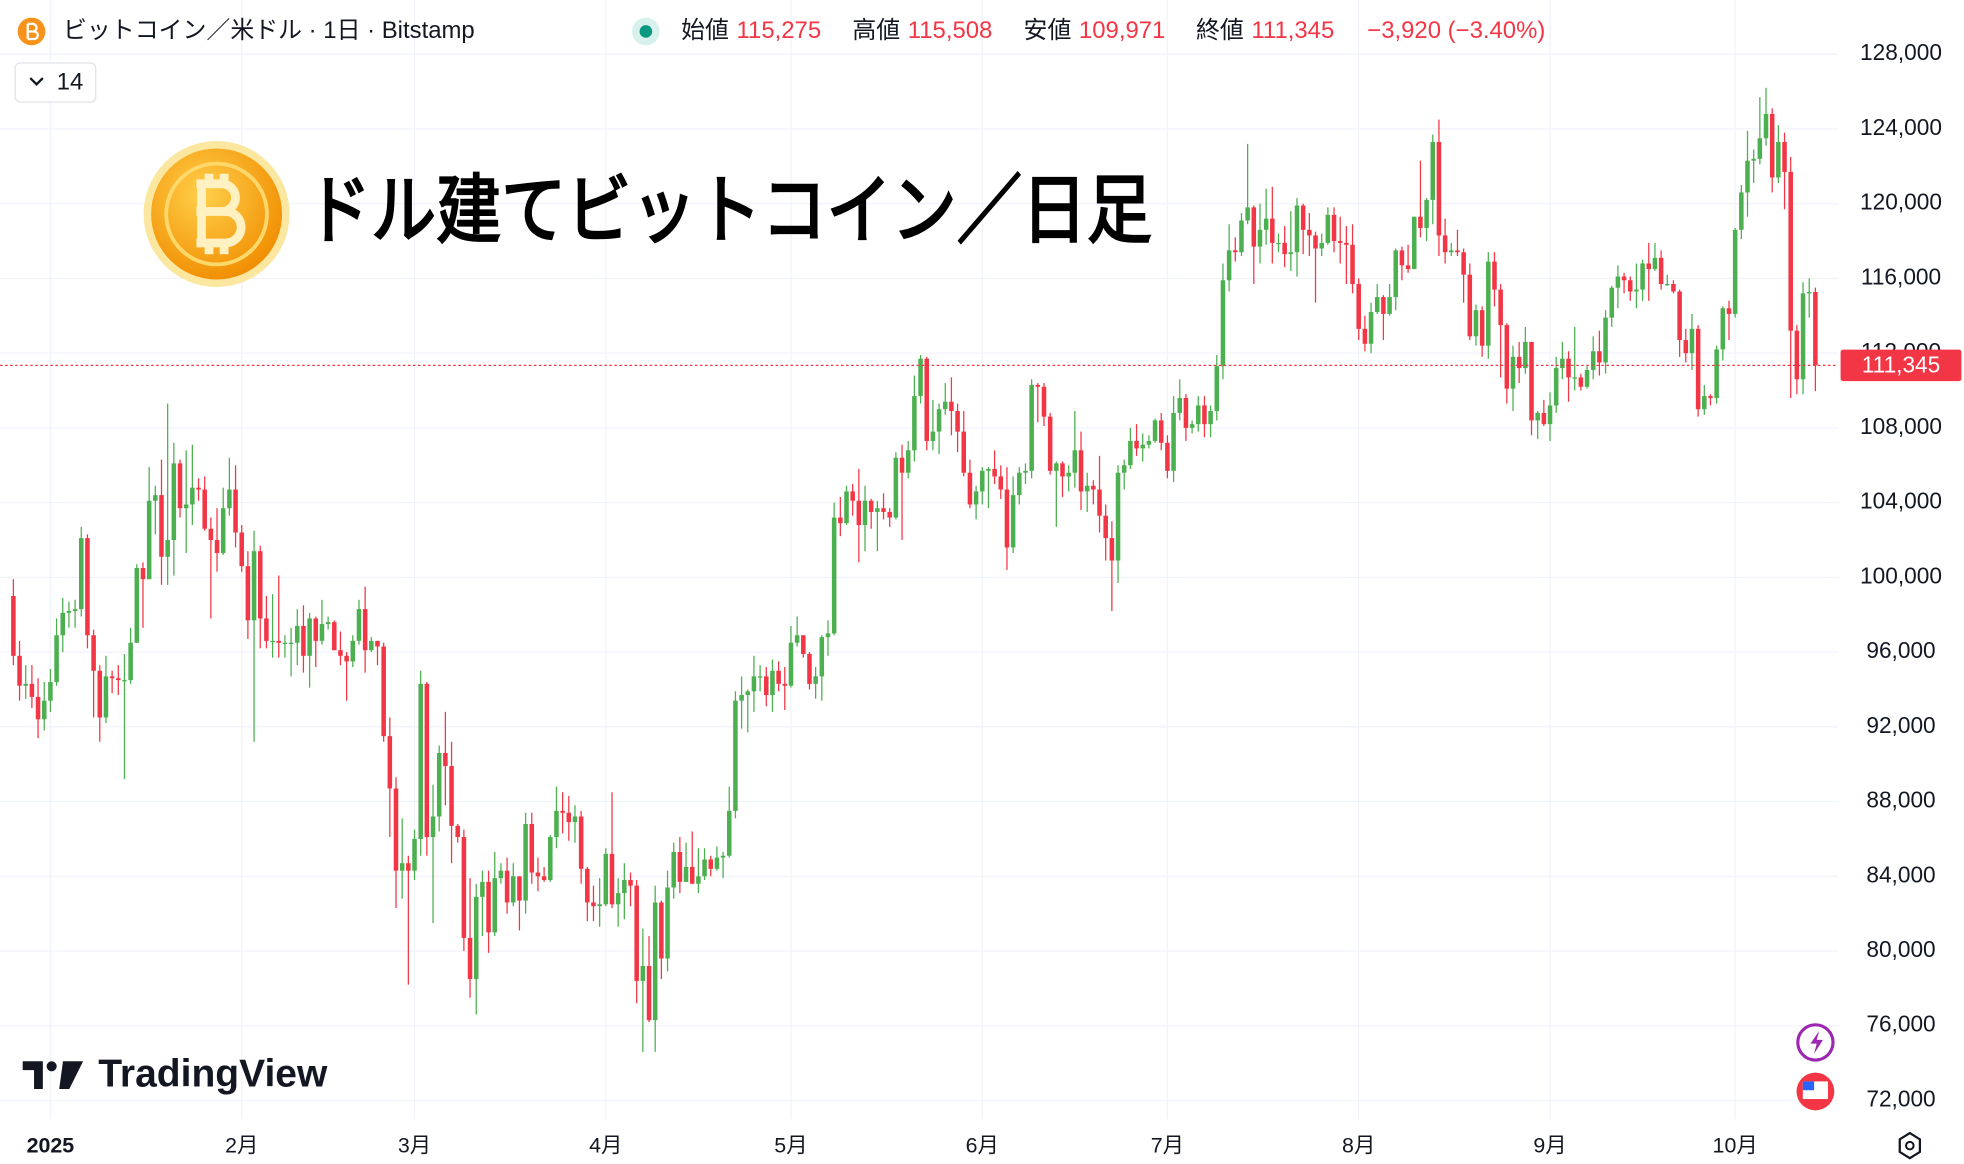  I want to click on y-tick-label: 128,000, so click(1901, 52).